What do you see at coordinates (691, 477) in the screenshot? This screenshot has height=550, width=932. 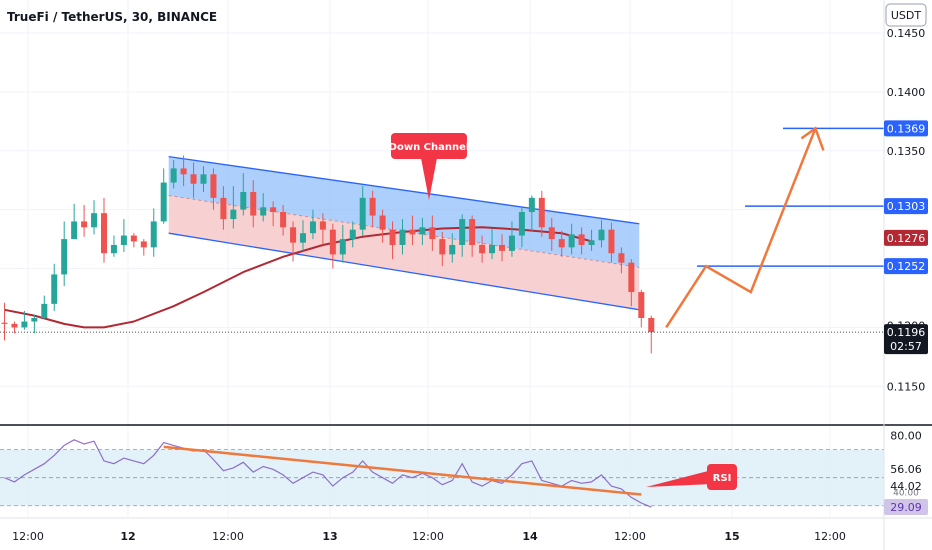 I see `rsi-callout: RSI` at bounding box center [691, 477].